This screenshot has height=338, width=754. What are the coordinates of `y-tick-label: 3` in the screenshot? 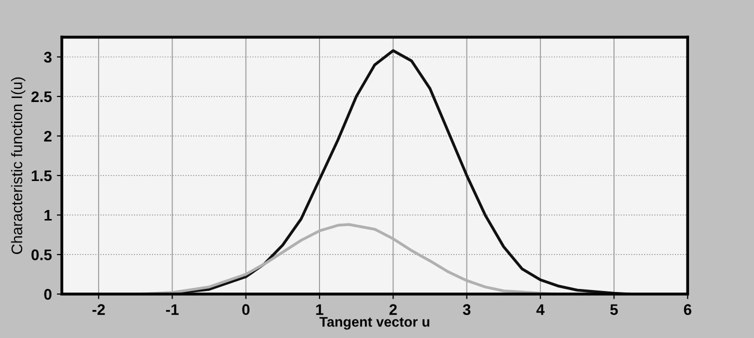 It's located at (48, 57).